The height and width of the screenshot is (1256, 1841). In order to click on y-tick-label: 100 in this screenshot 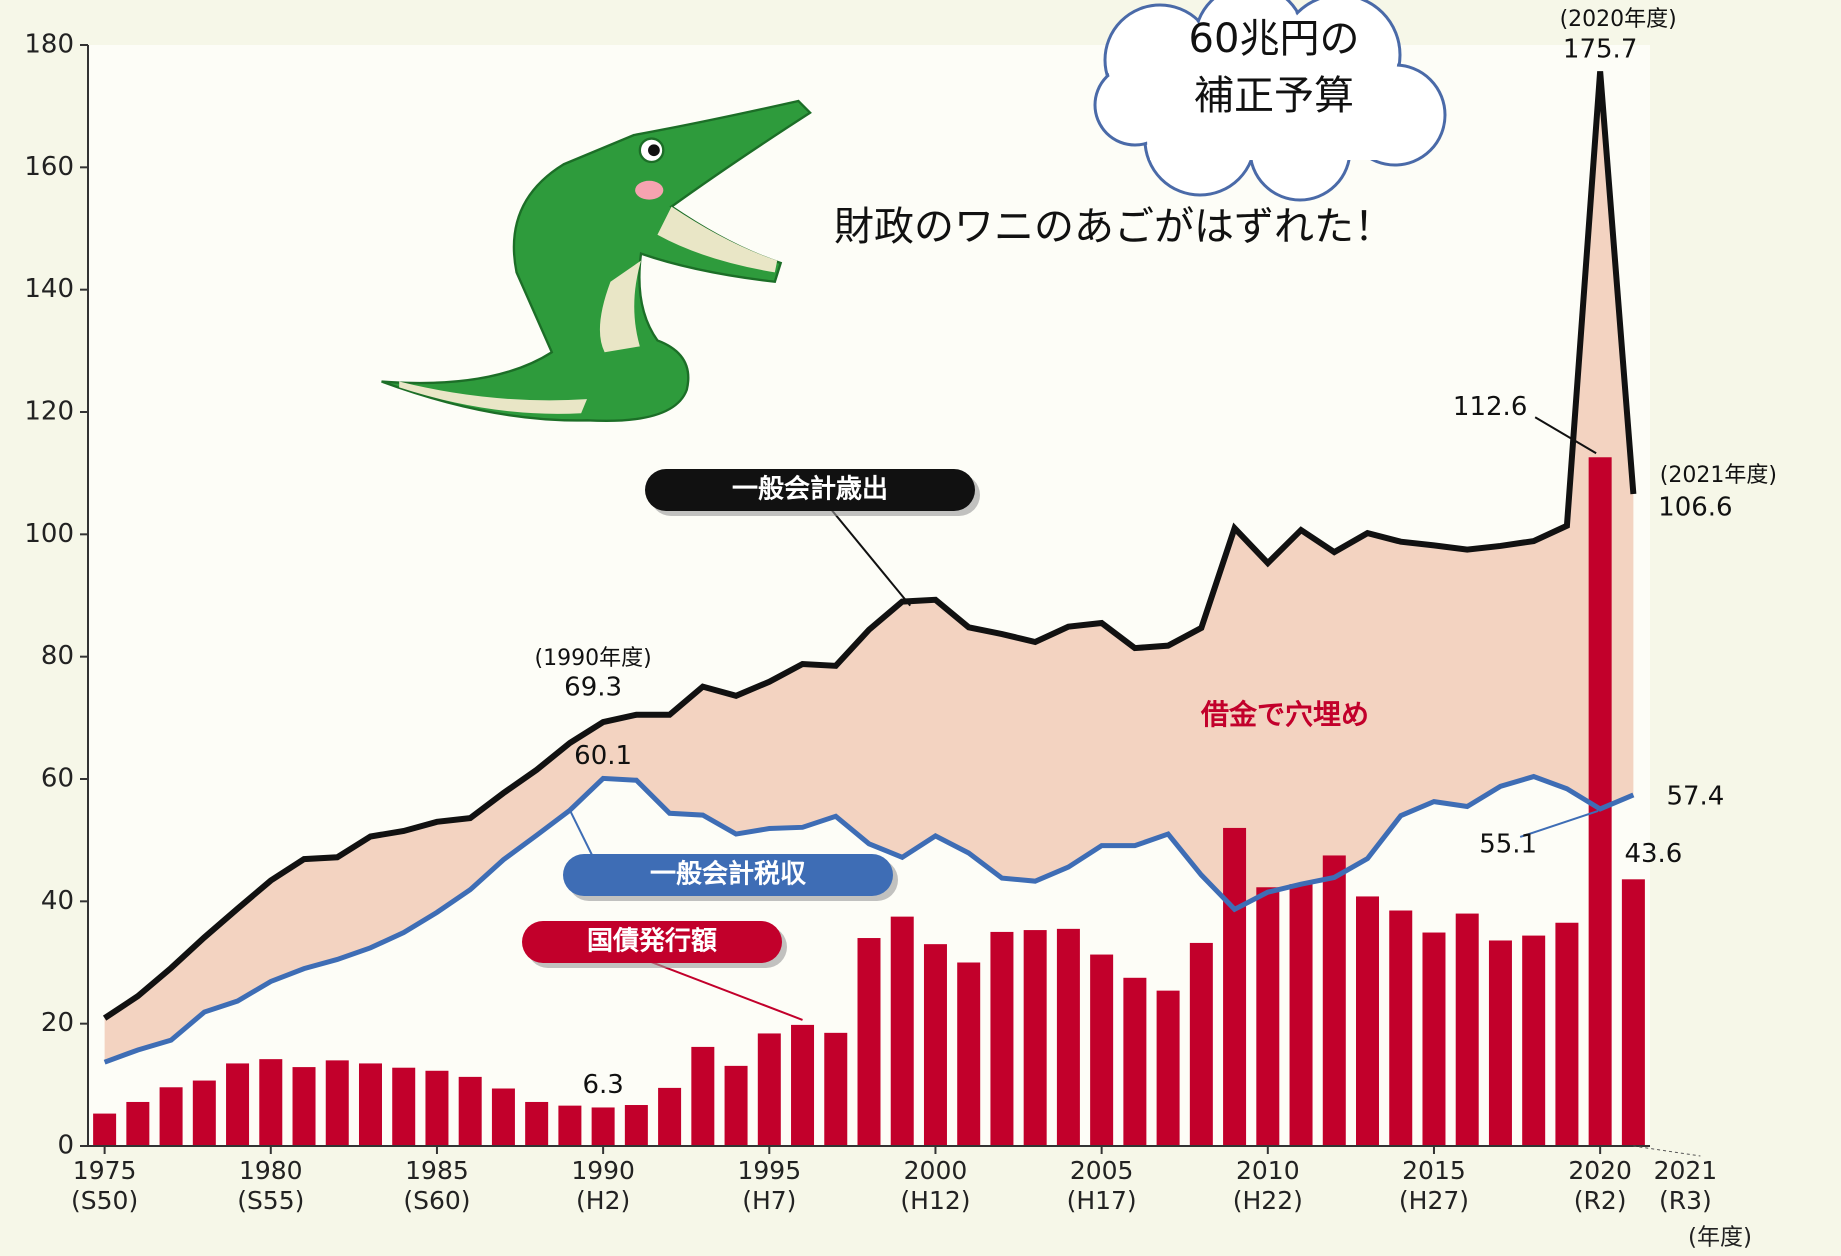, I will do `click(49, 534)`.